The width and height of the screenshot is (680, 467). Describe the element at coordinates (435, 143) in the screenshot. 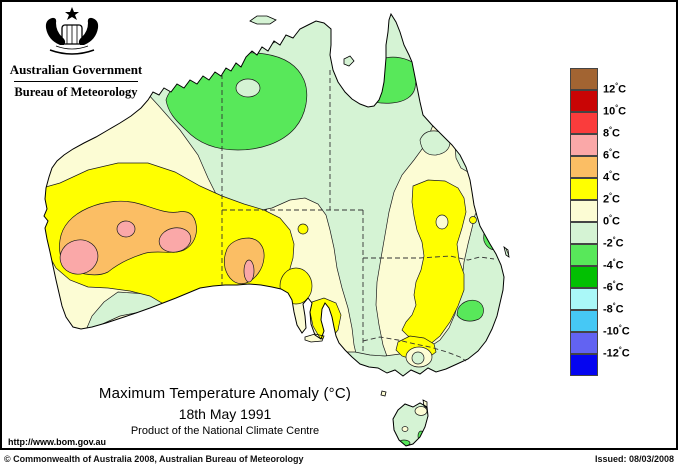

I see `region-palegreen-qld-inland-blob` at that location.